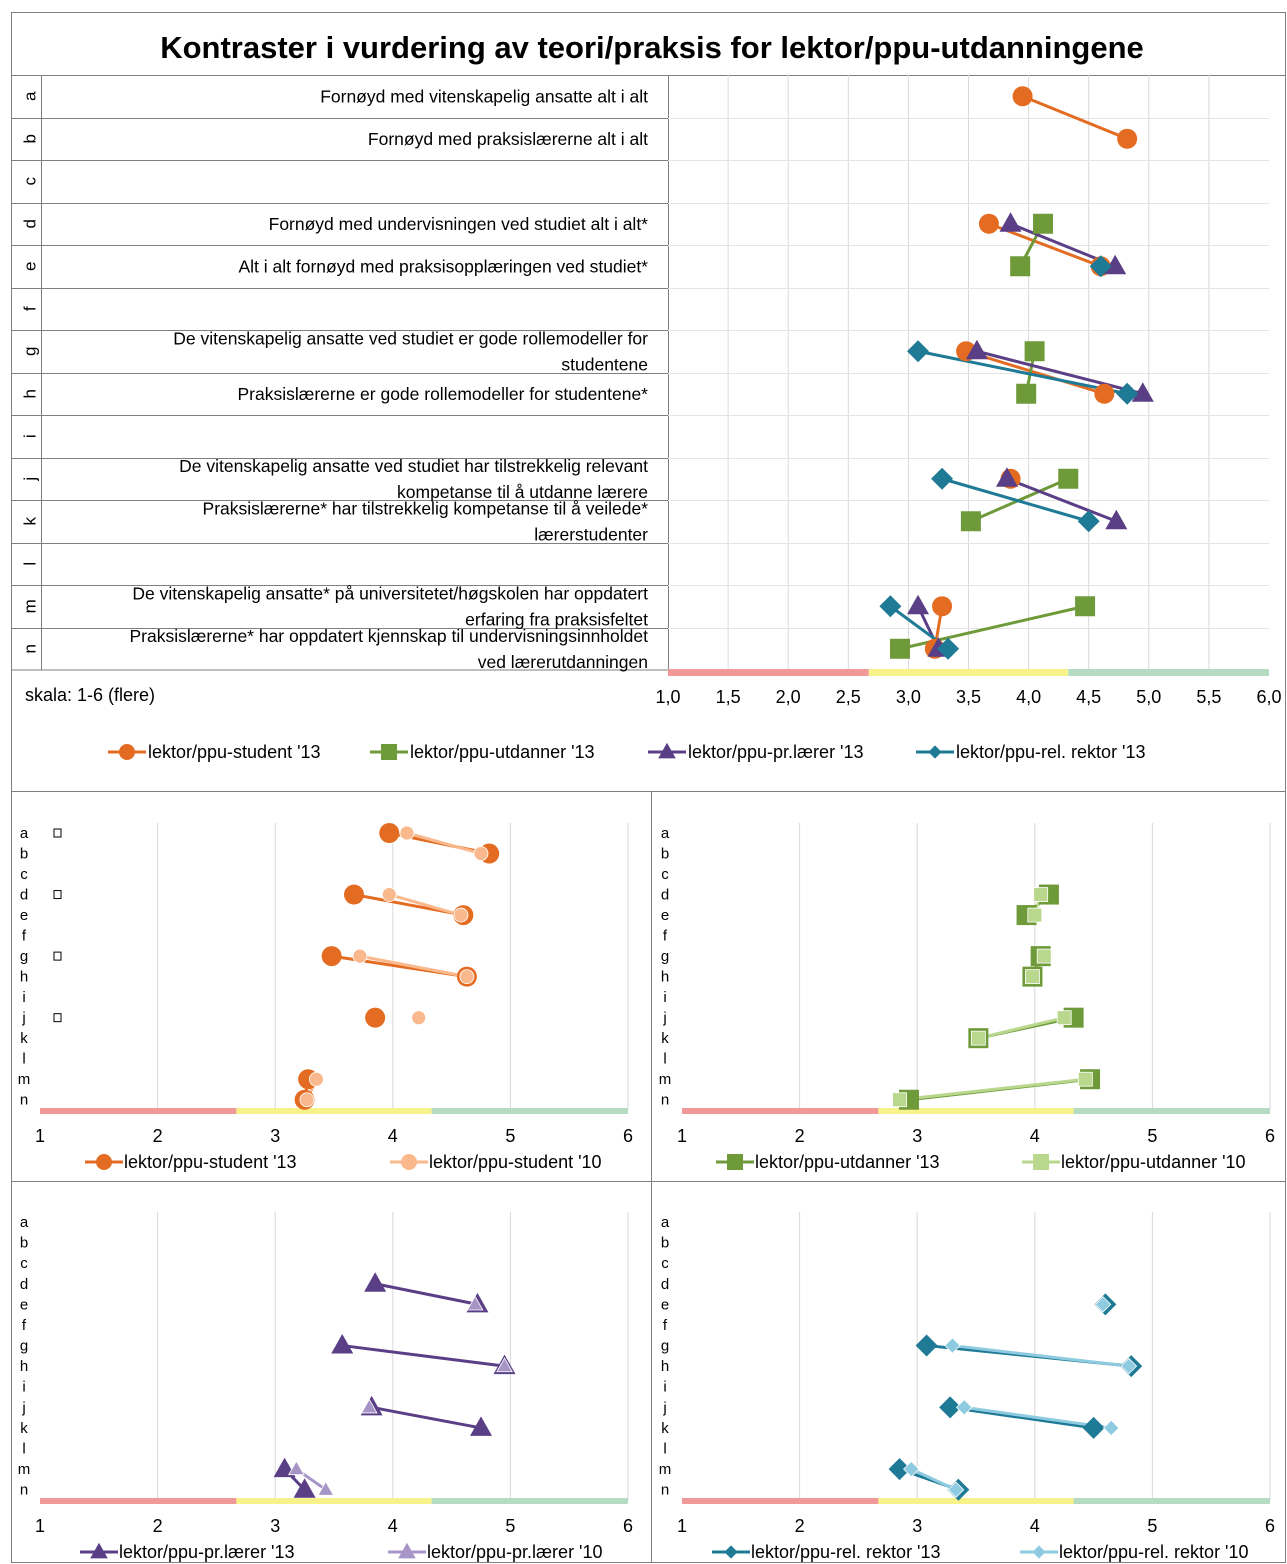  Describe the element at coordinates (24, 1079) in the screenshot. I see `row-code: m` at that location.